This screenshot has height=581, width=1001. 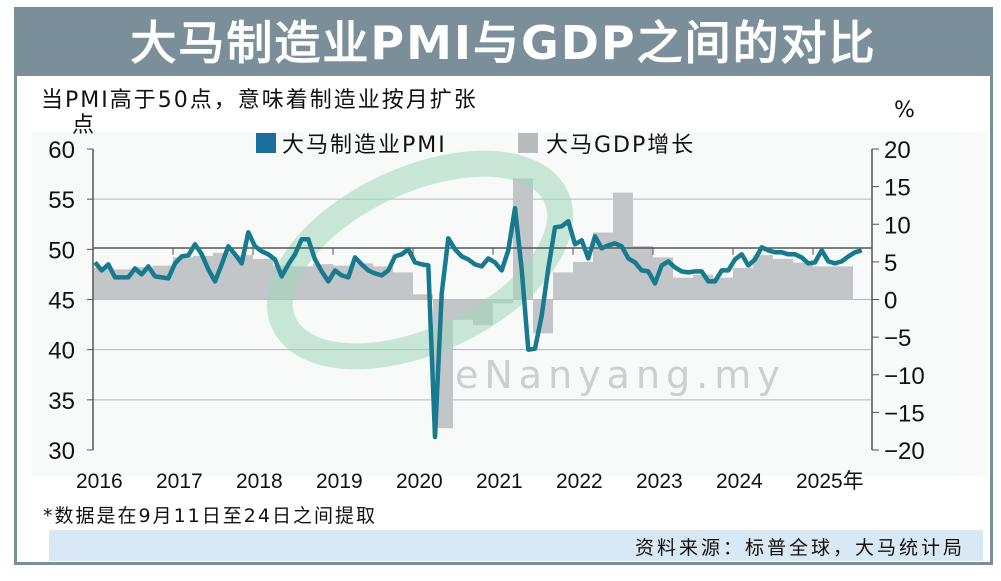 I want to click on right-tick-label: 10, so click(x=897, y=225).